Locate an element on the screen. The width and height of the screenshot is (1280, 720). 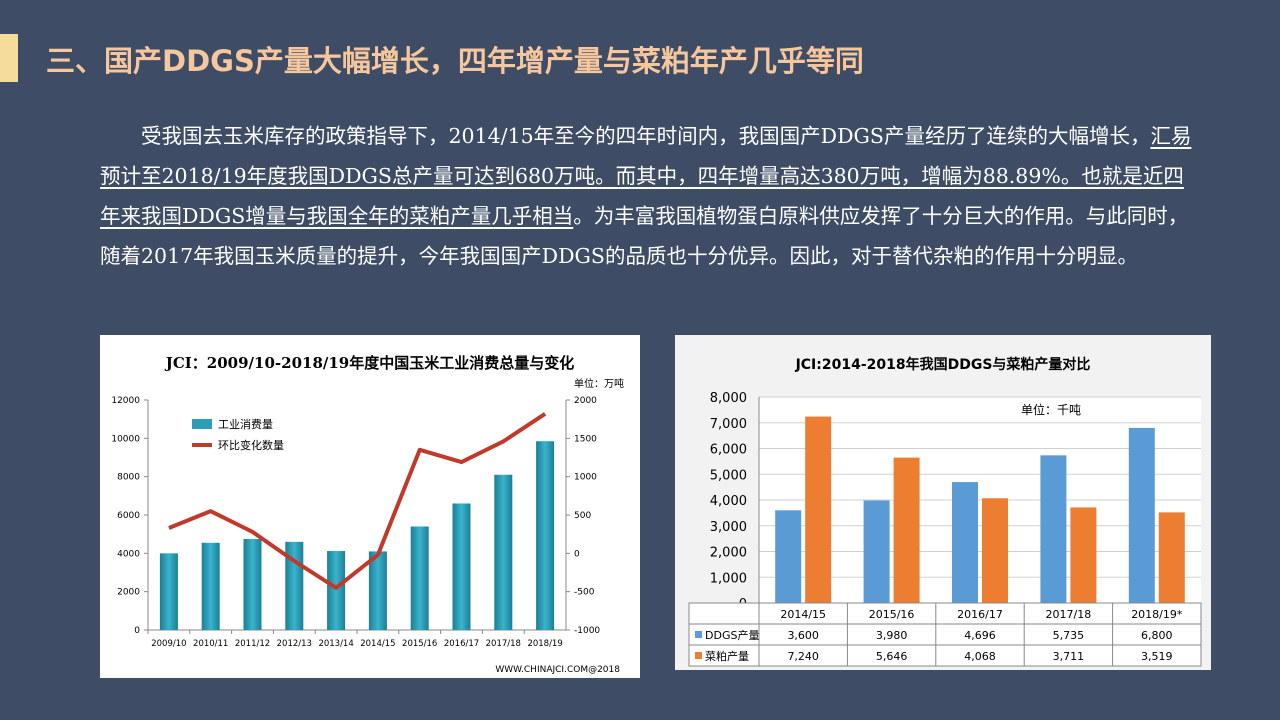
chart1-x-tick-label: 2013/14 is located at coordinates (335, 644).